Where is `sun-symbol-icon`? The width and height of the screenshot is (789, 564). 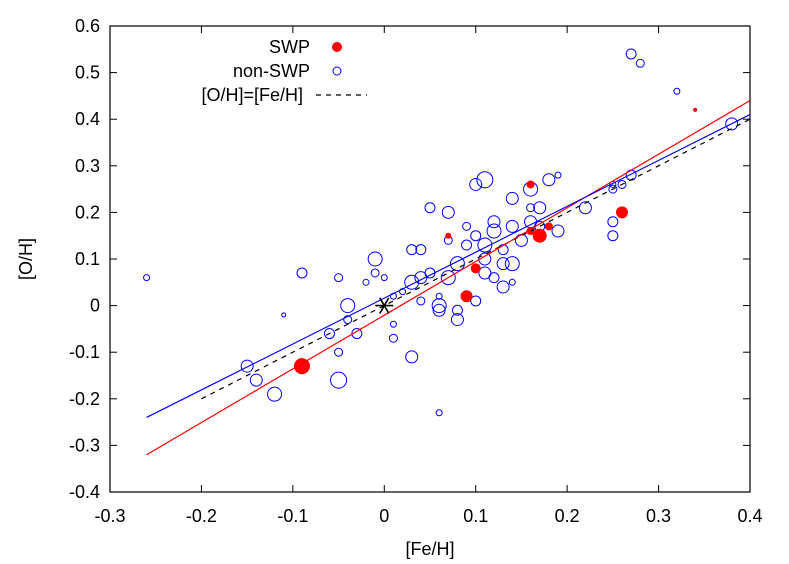 sun-symbol-icon is located at coordinates (384, 305).